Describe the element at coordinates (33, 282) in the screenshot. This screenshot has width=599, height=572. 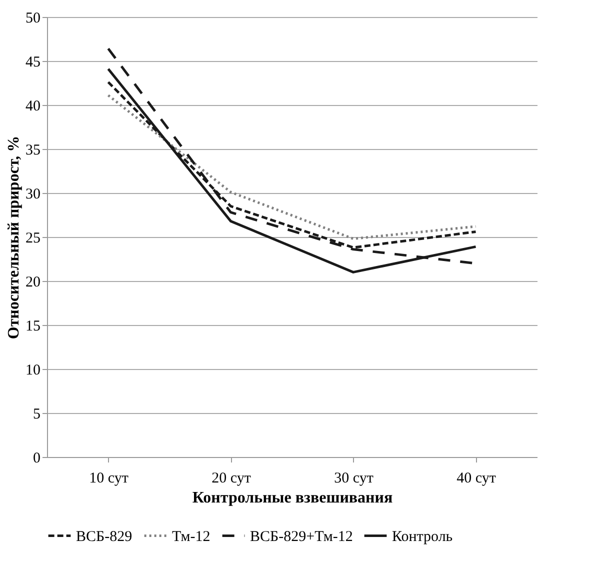
I see `y-tick-label: 20` at that location.